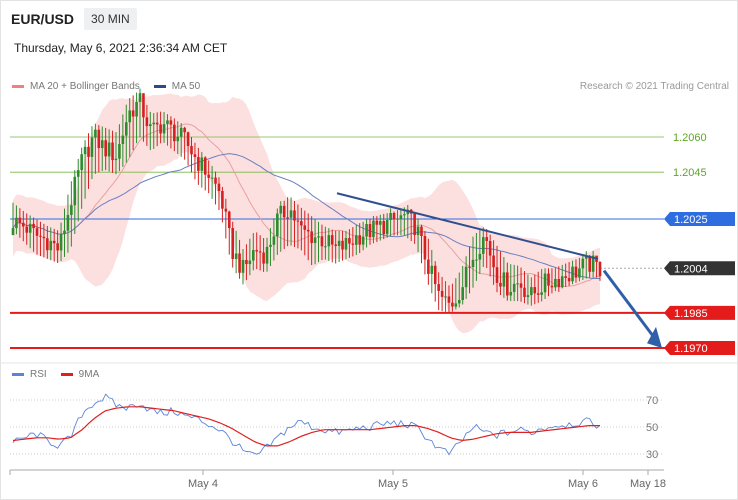 The image size is (738, 500). What do you see at coordinates (76, 86) in the screenshot?
I see `legend-item-ma20: MA 20 + Bollinger Bands` at bounding box center [76, 86].